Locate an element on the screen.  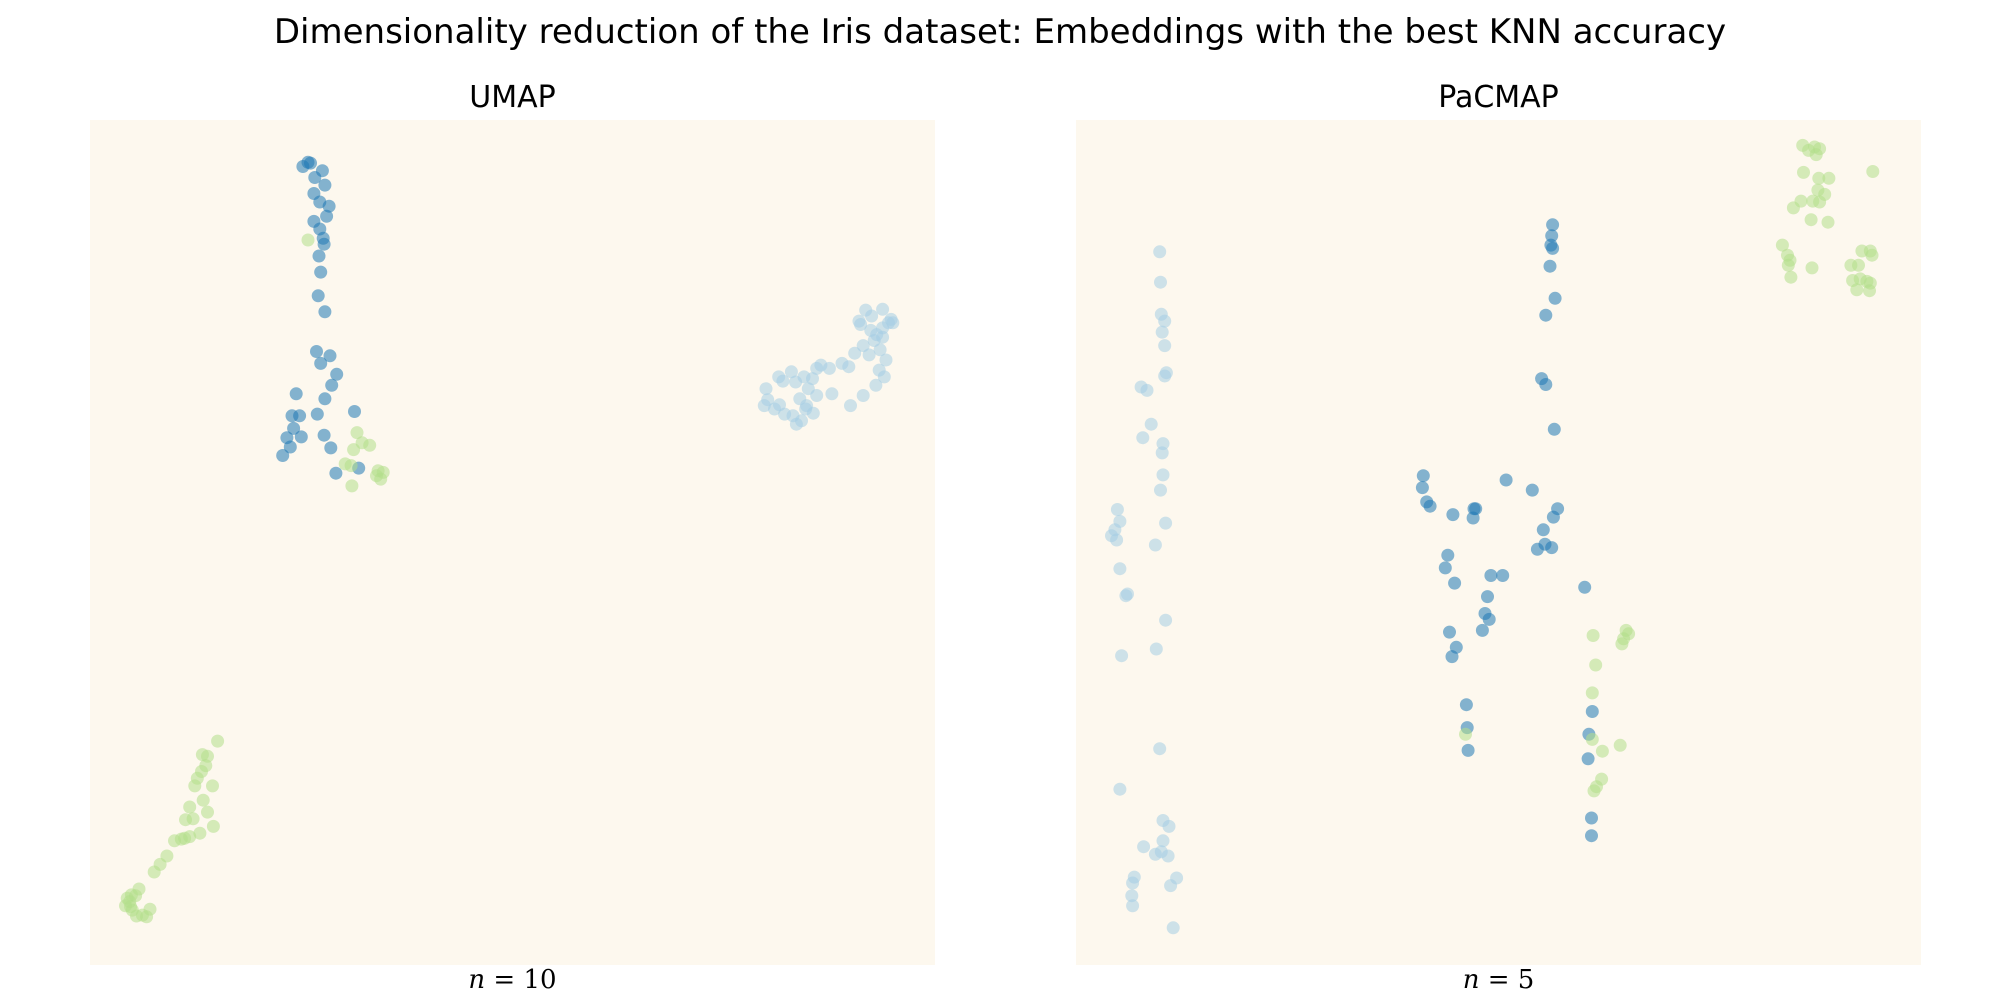
setosa-series is located at coordinates (828, 366).